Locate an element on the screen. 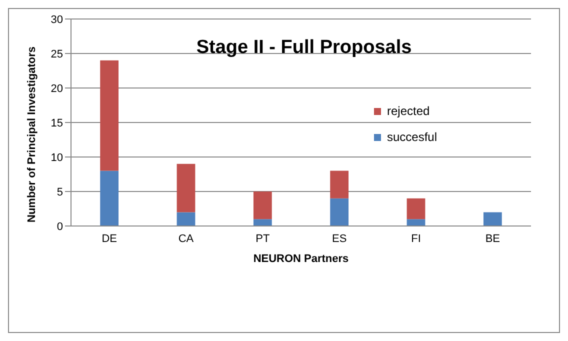  x-tick-label: ES is located at coordinates (339, 238).